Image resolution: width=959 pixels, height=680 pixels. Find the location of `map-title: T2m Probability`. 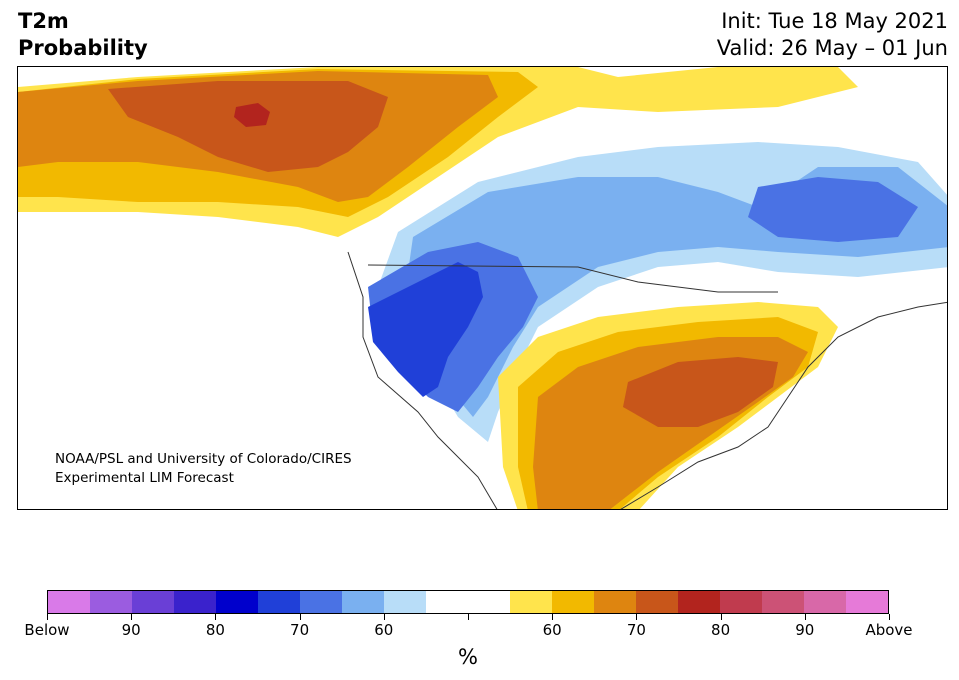

map-title: T2m Probability is located at coordinates (83, 35).